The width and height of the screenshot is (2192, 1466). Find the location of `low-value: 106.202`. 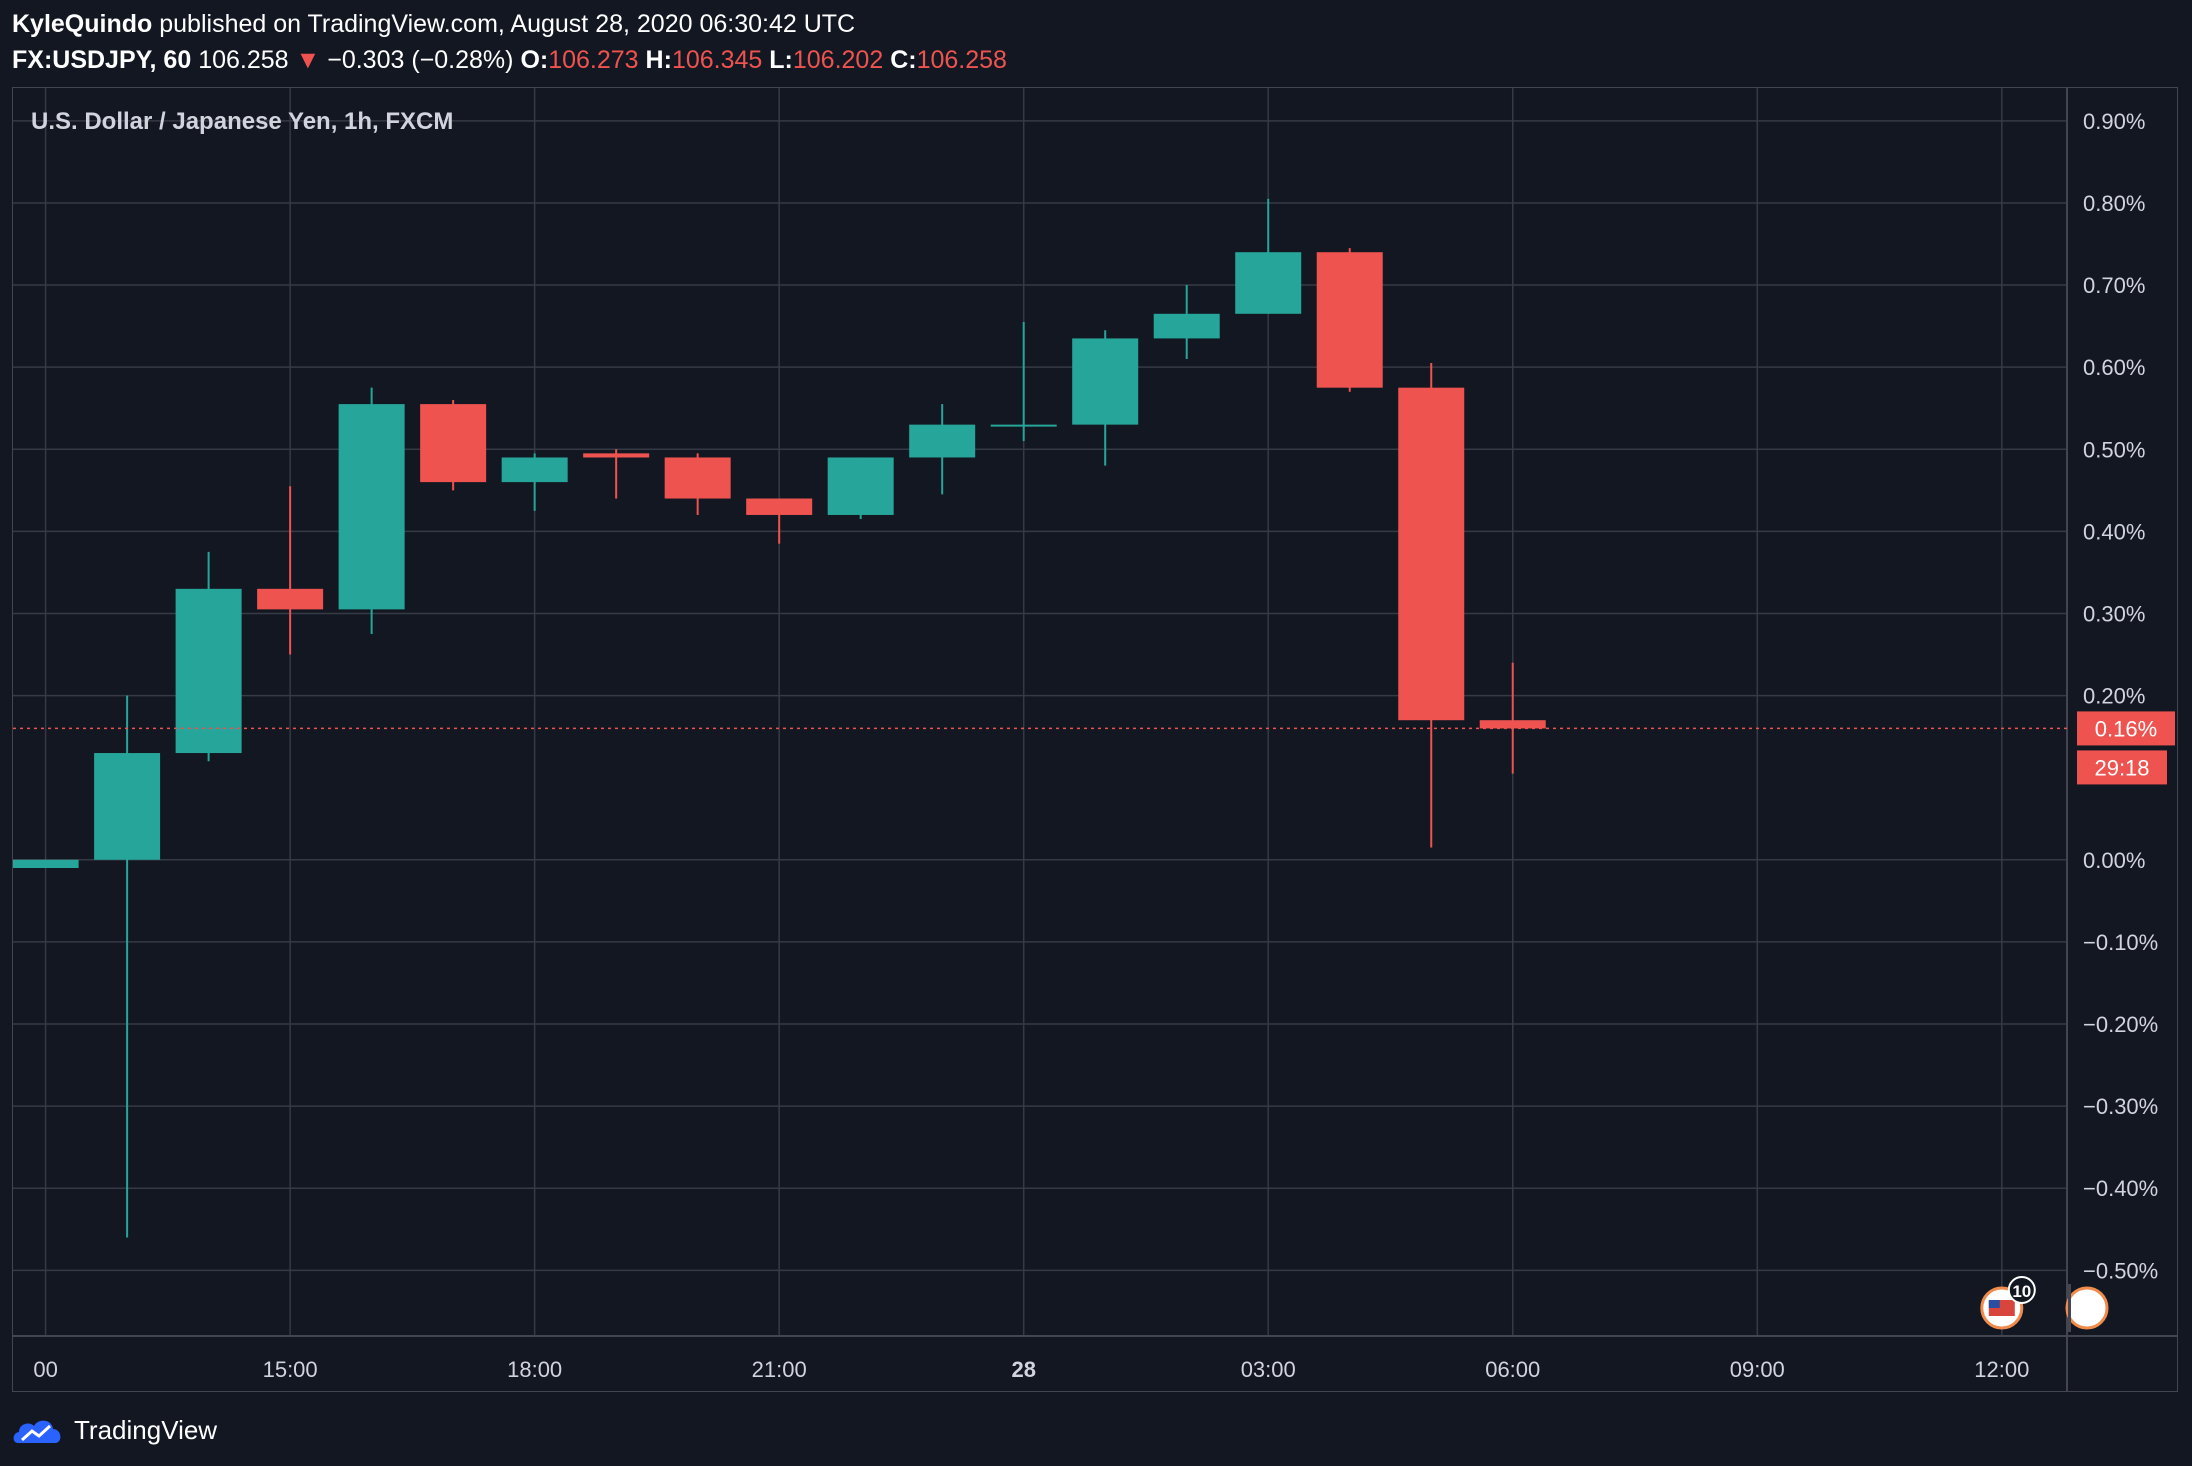

low-value: 106.202 is located at coordinates (838, 60).